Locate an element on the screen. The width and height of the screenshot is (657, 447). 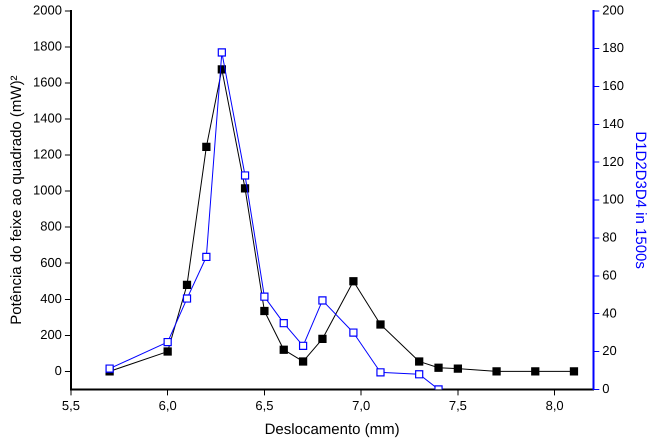
y-tick-label: 200 is located at coordinates (51, 334).